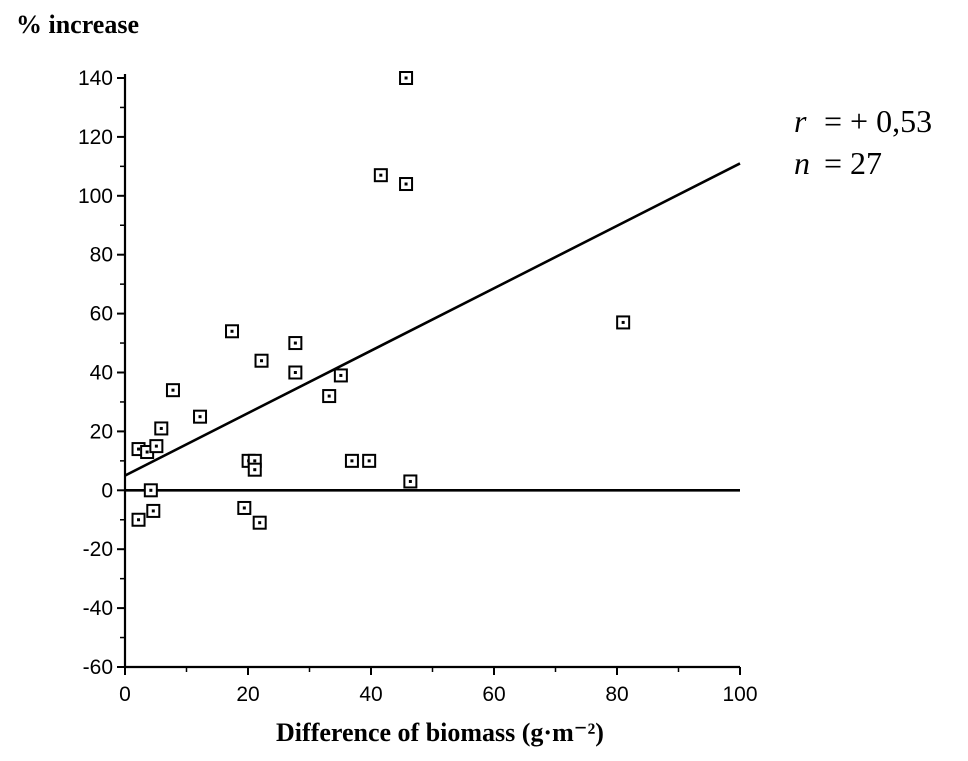 The image size is (968, 761). I want to click on y-tick-label: 120, so click(95, 137).